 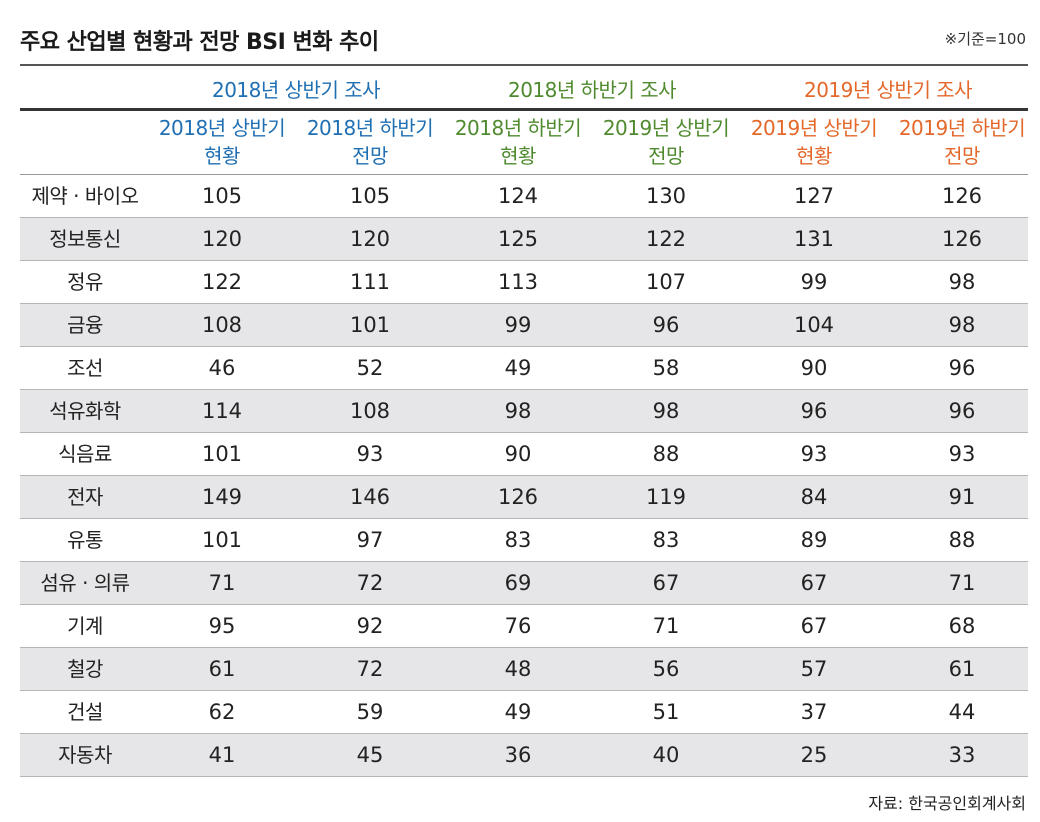 I want to click on table-row: 식음료 101 93 90 88 93 93, so click(x=524, y=454).